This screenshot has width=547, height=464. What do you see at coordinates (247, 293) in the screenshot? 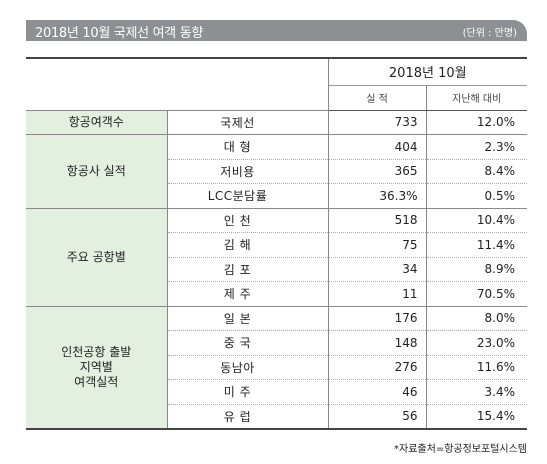
I see `row-name: 제 주` at bounding box center [247, 293].